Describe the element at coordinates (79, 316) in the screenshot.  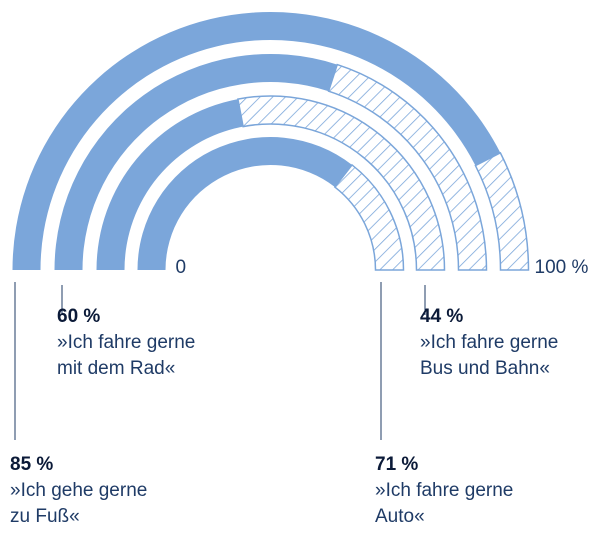
I see `value-label: 60 %` at that location.